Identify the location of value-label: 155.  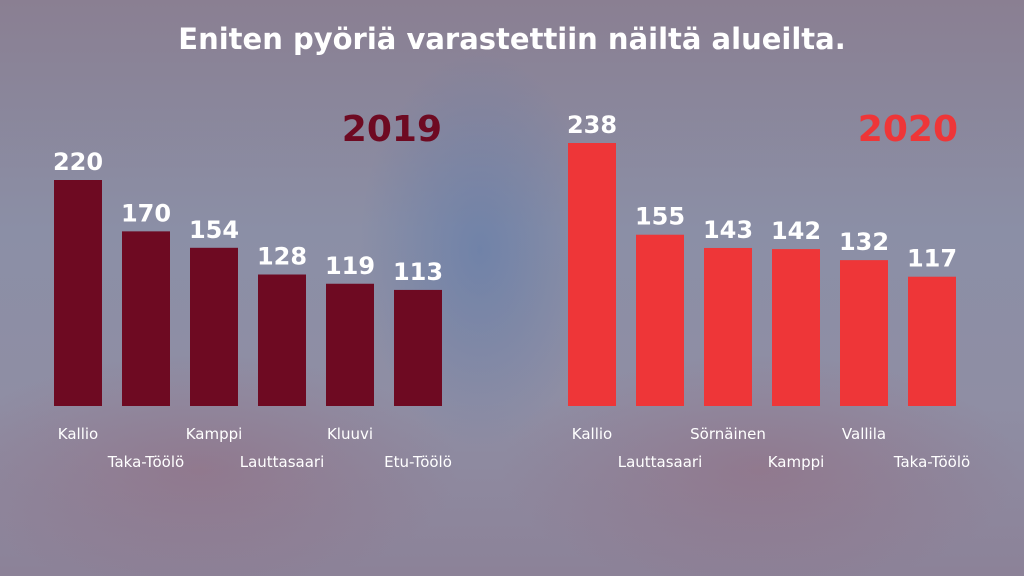
(660, 217).